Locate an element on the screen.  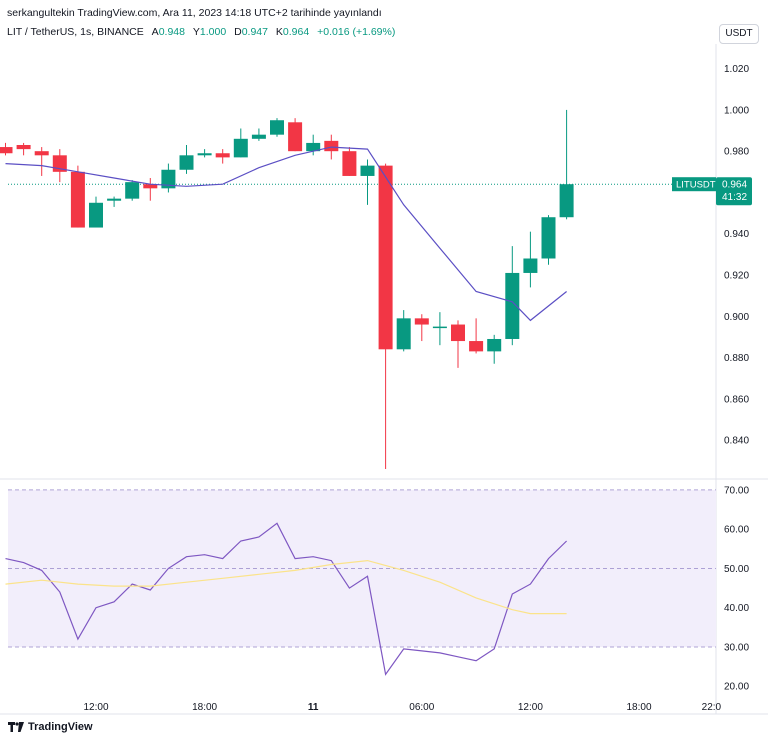
badge-price-bg is located at coordinates (734, 191).